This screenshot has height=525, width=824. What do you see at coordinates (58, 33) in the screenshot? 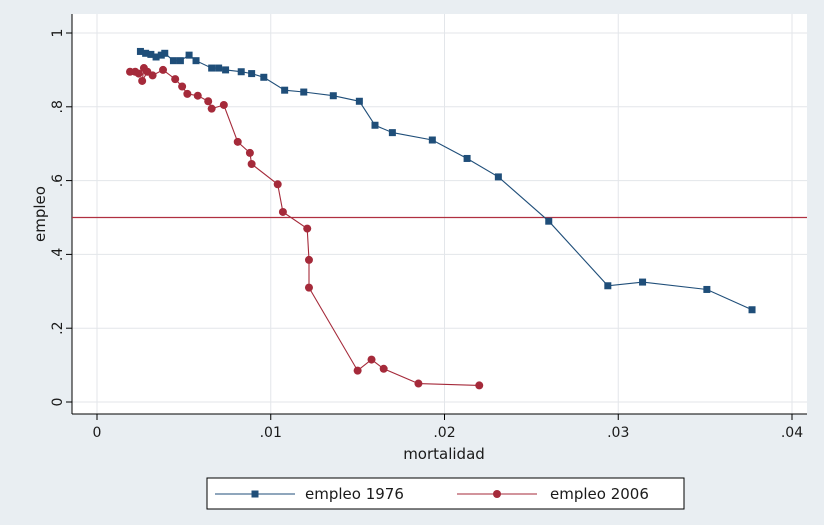
I see `y-tick-label-5: 1` at bounding box center [58, 33].